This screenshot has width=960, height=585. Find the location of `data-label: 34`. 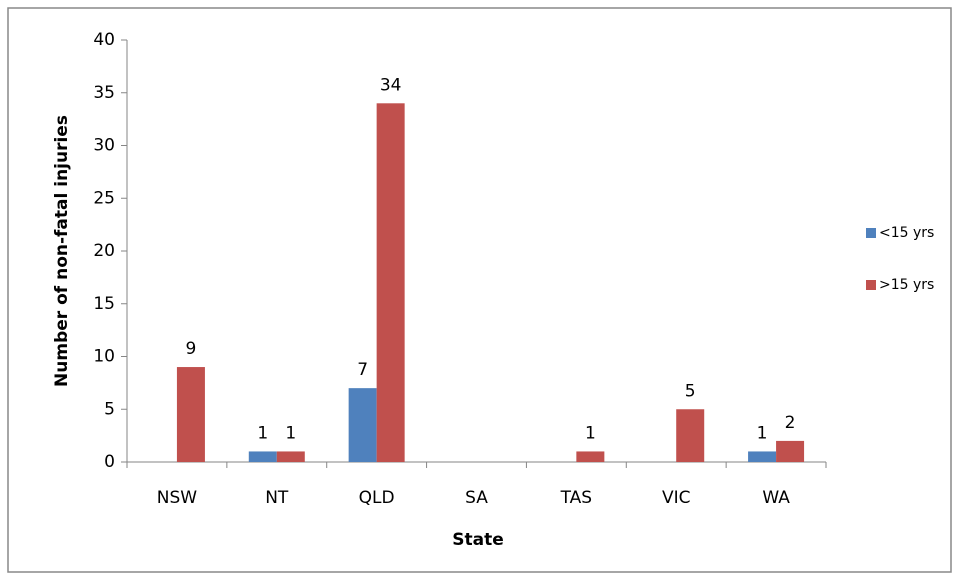

data-label: 34 is located at coordinates (391, 85).